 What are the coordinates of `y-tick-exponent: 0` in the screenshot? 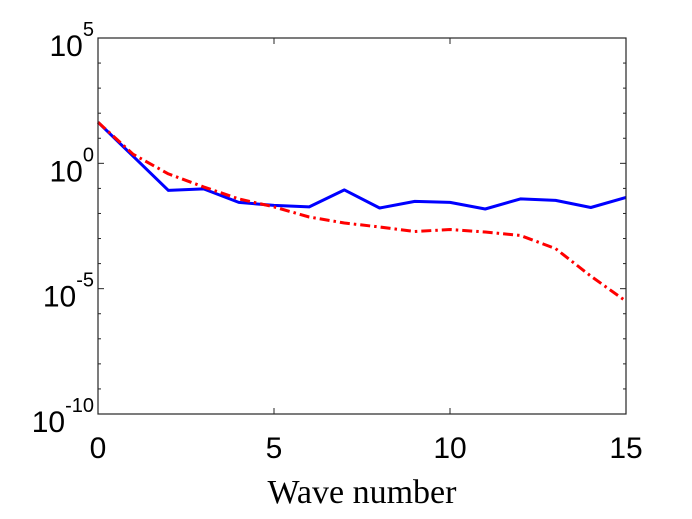 It's located at (88, 155).